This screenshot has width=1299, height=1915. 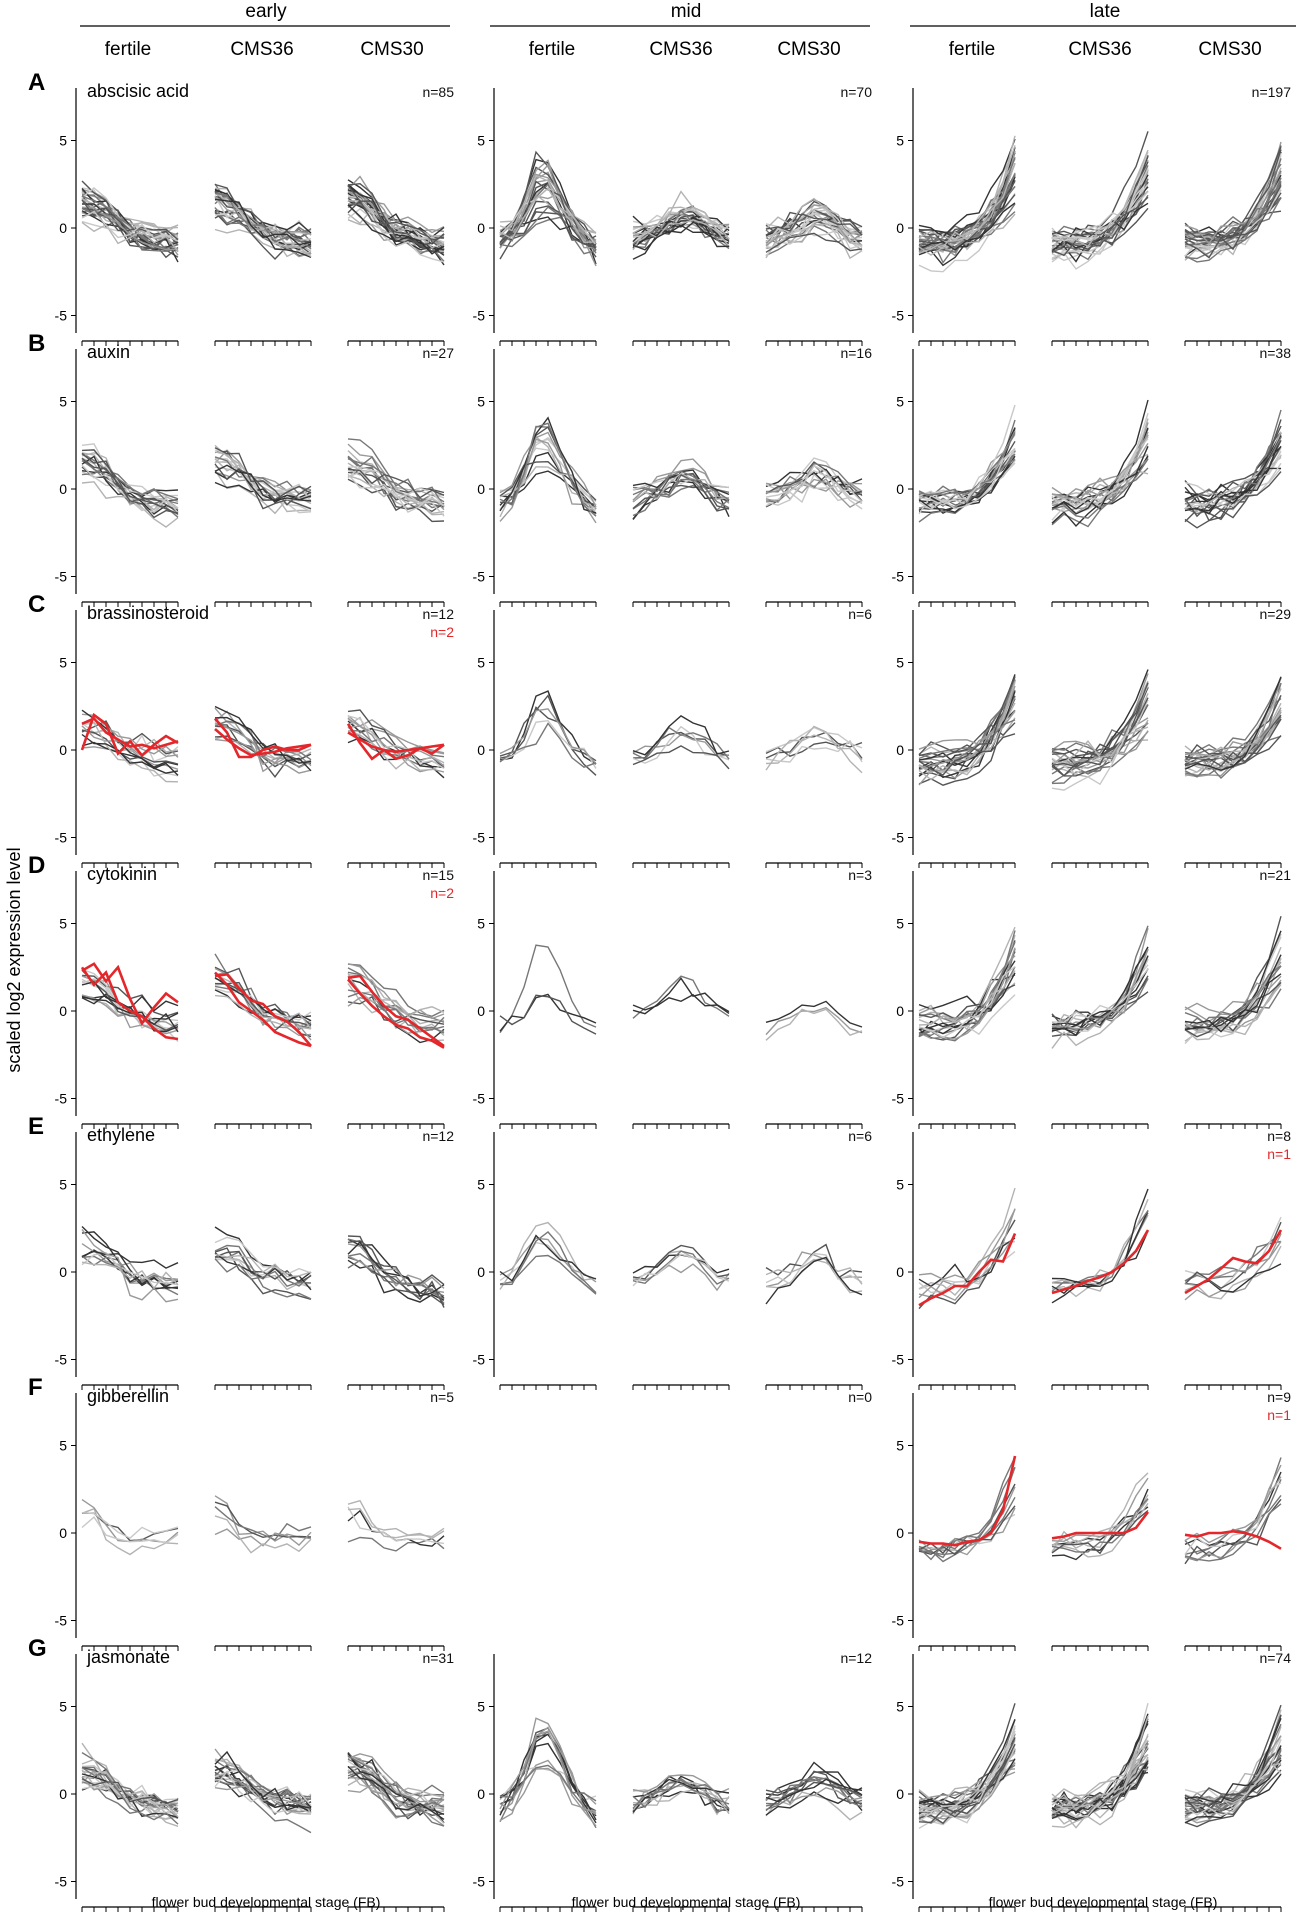 What do you see at coordinates (36, 865) in the screenshot?
I see `panel-letter: D` at bounding box center [36, 865].